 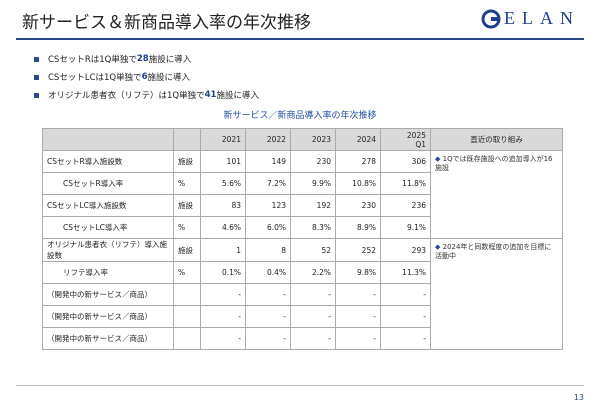 What do you see at coordinates (210, 95) in the screenshot?
I see `bullet-number: 41` at bounding box center [210, 95].